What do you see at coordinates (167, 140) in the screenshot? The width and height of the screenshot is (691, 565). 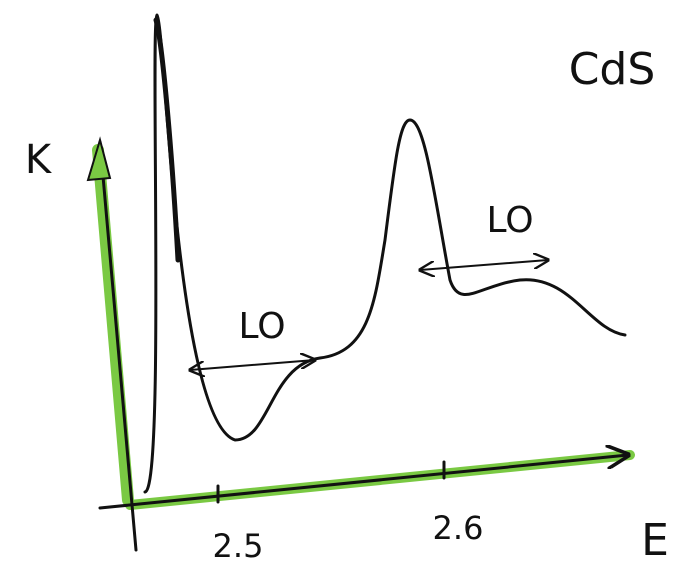 I see `spectrum-peak` at bounding box center [167, 140].